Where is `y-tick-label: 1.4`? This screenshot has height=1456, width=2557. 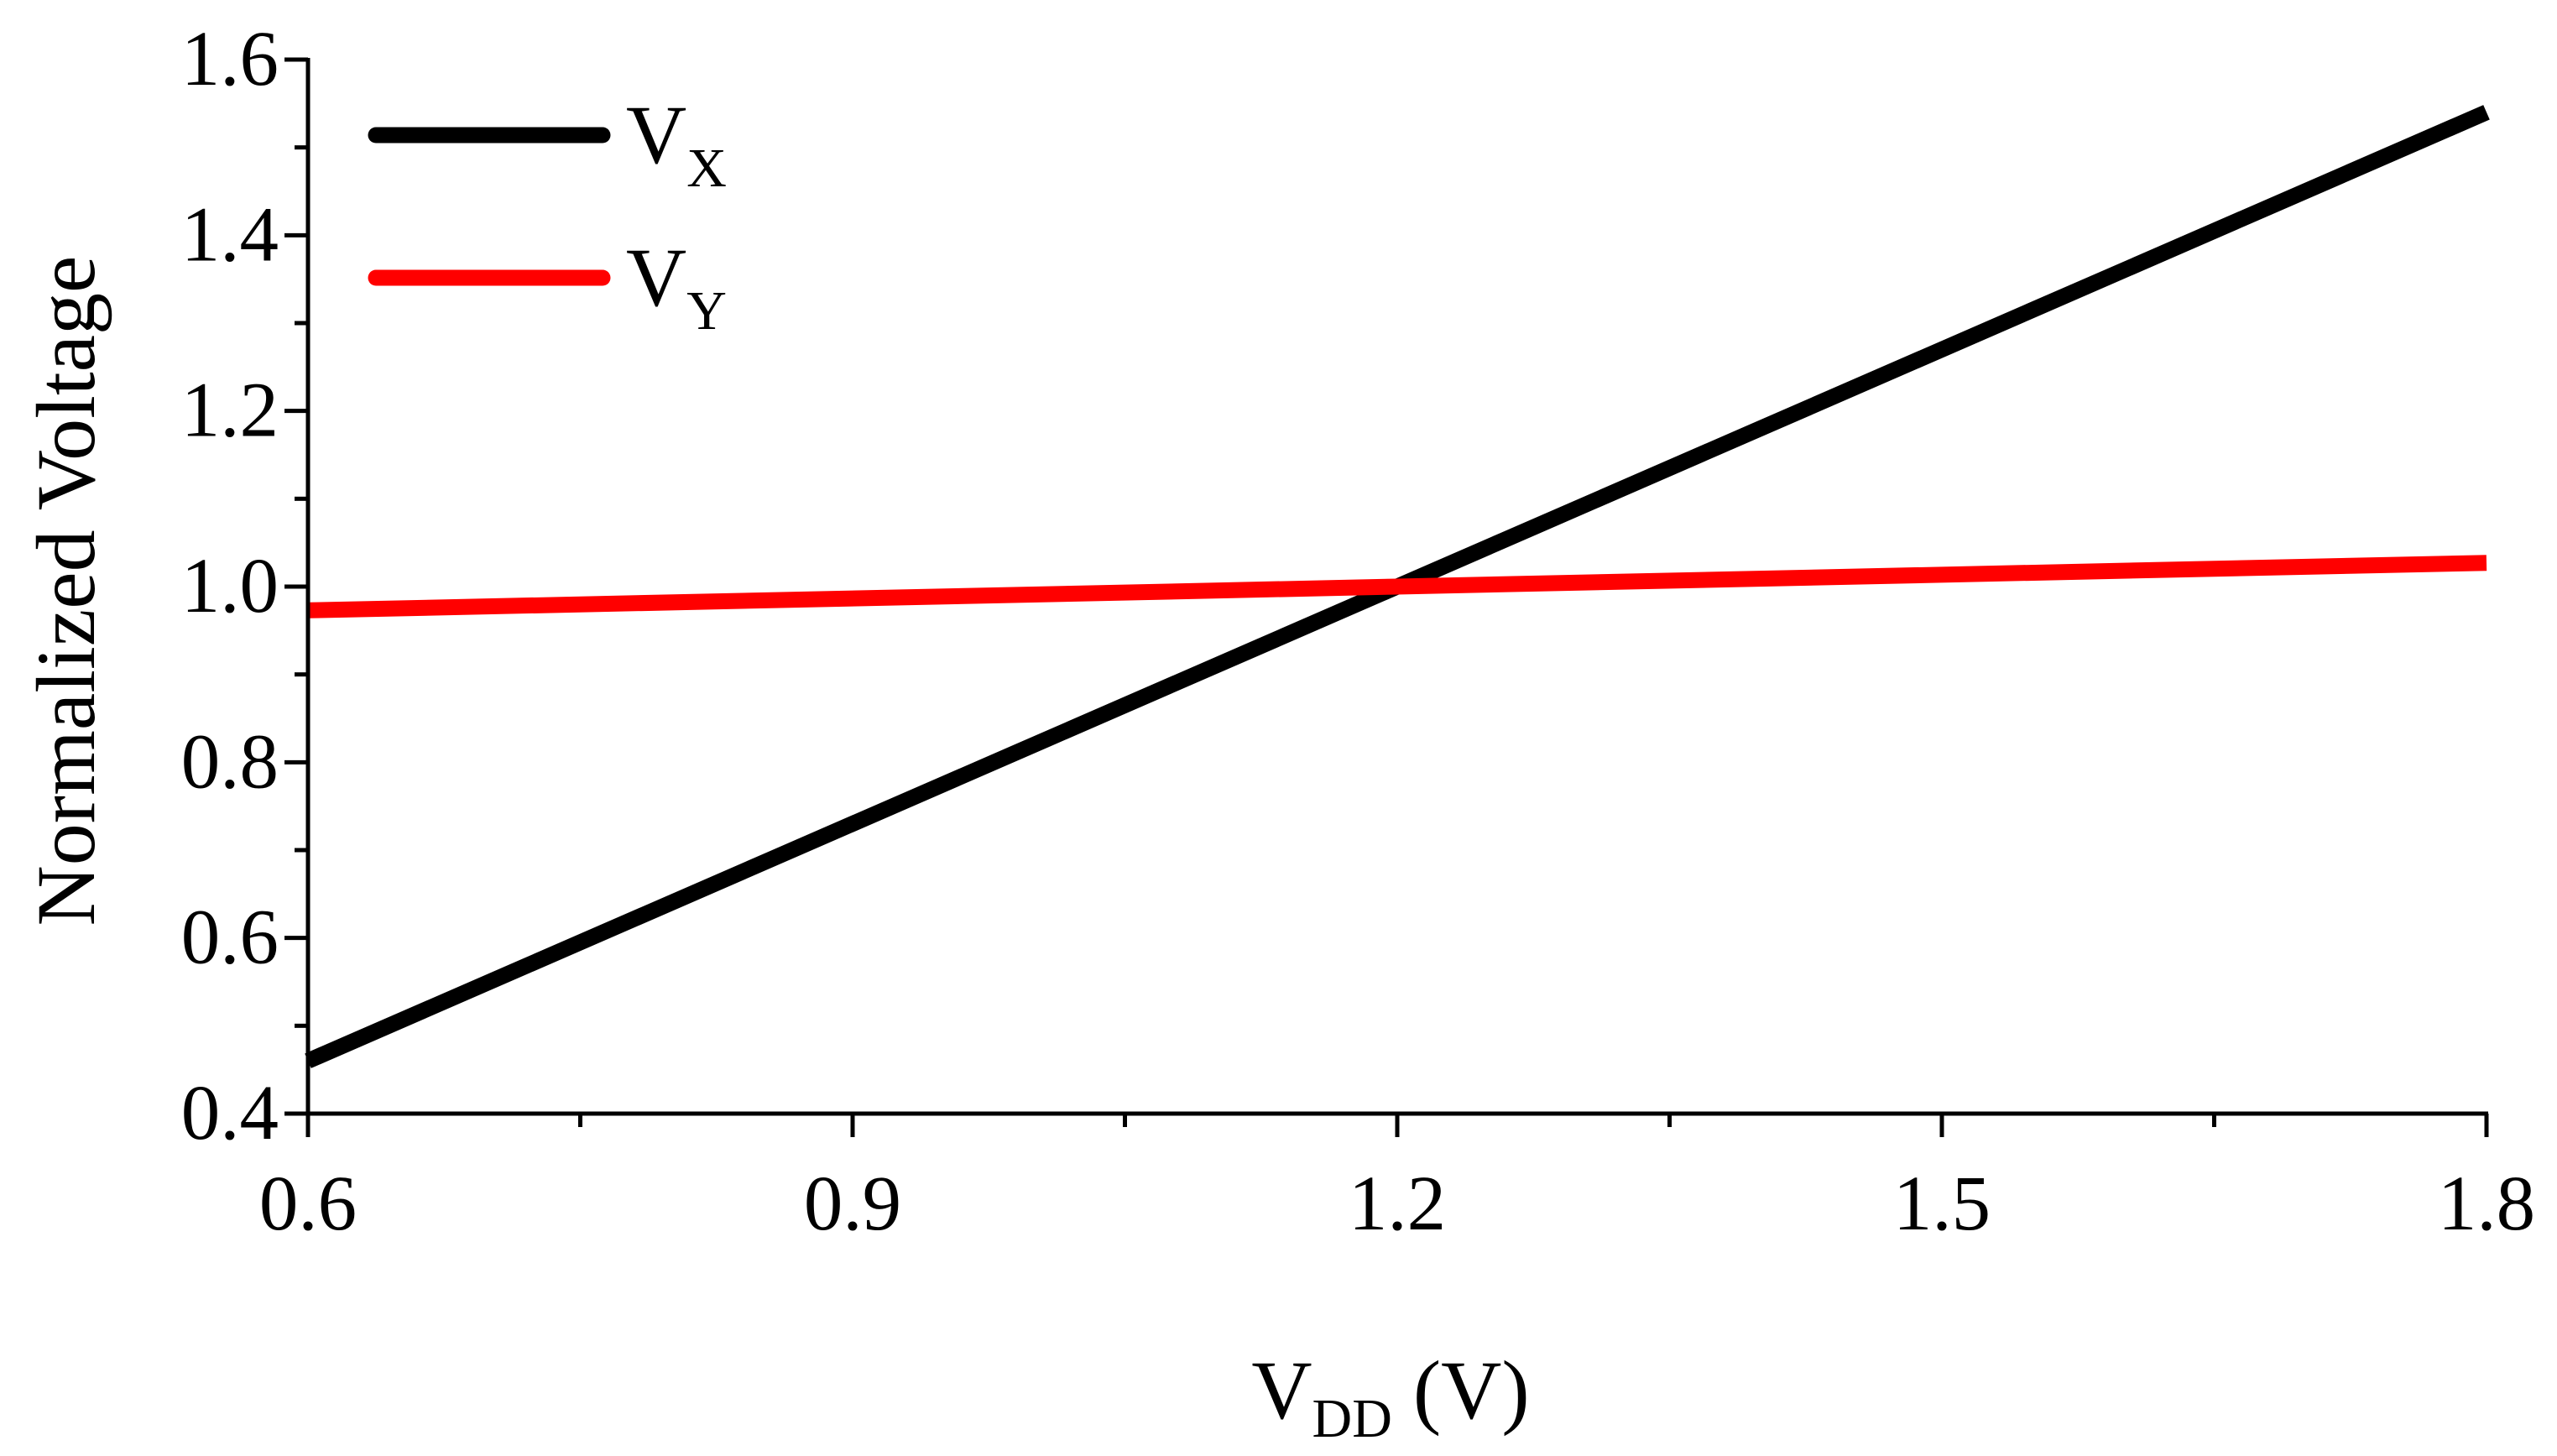 y-tick-label: 1.4 is located at coordinates (230, 234).